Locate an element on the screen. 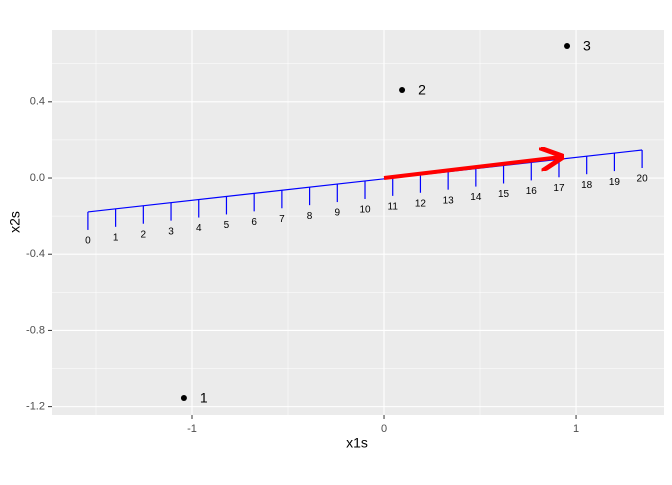 This screenshot has height=485, width=672. arrow is located at coordinates (471, 169).